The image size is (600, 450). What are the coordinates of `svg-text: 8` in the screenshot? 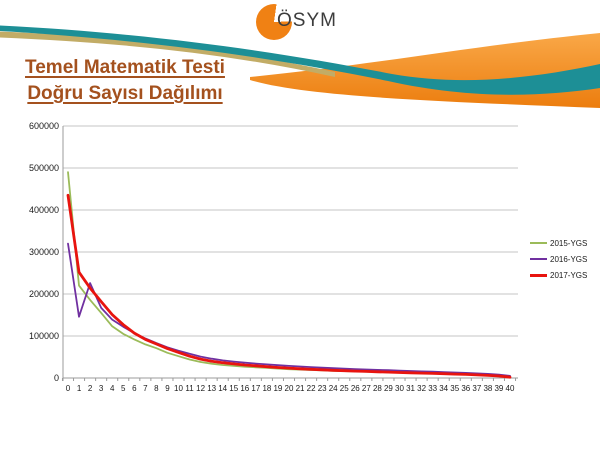 It's located at (156, 388).